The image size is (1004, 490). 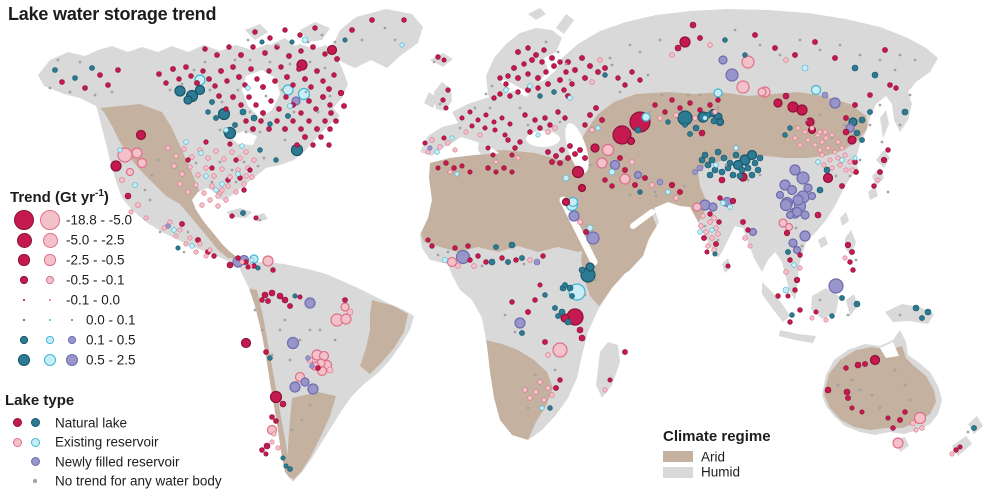 What do you see at coordinates (24, 260) in the screenshot?
I see `crimson-swatch` at bounding box center [24, 260].